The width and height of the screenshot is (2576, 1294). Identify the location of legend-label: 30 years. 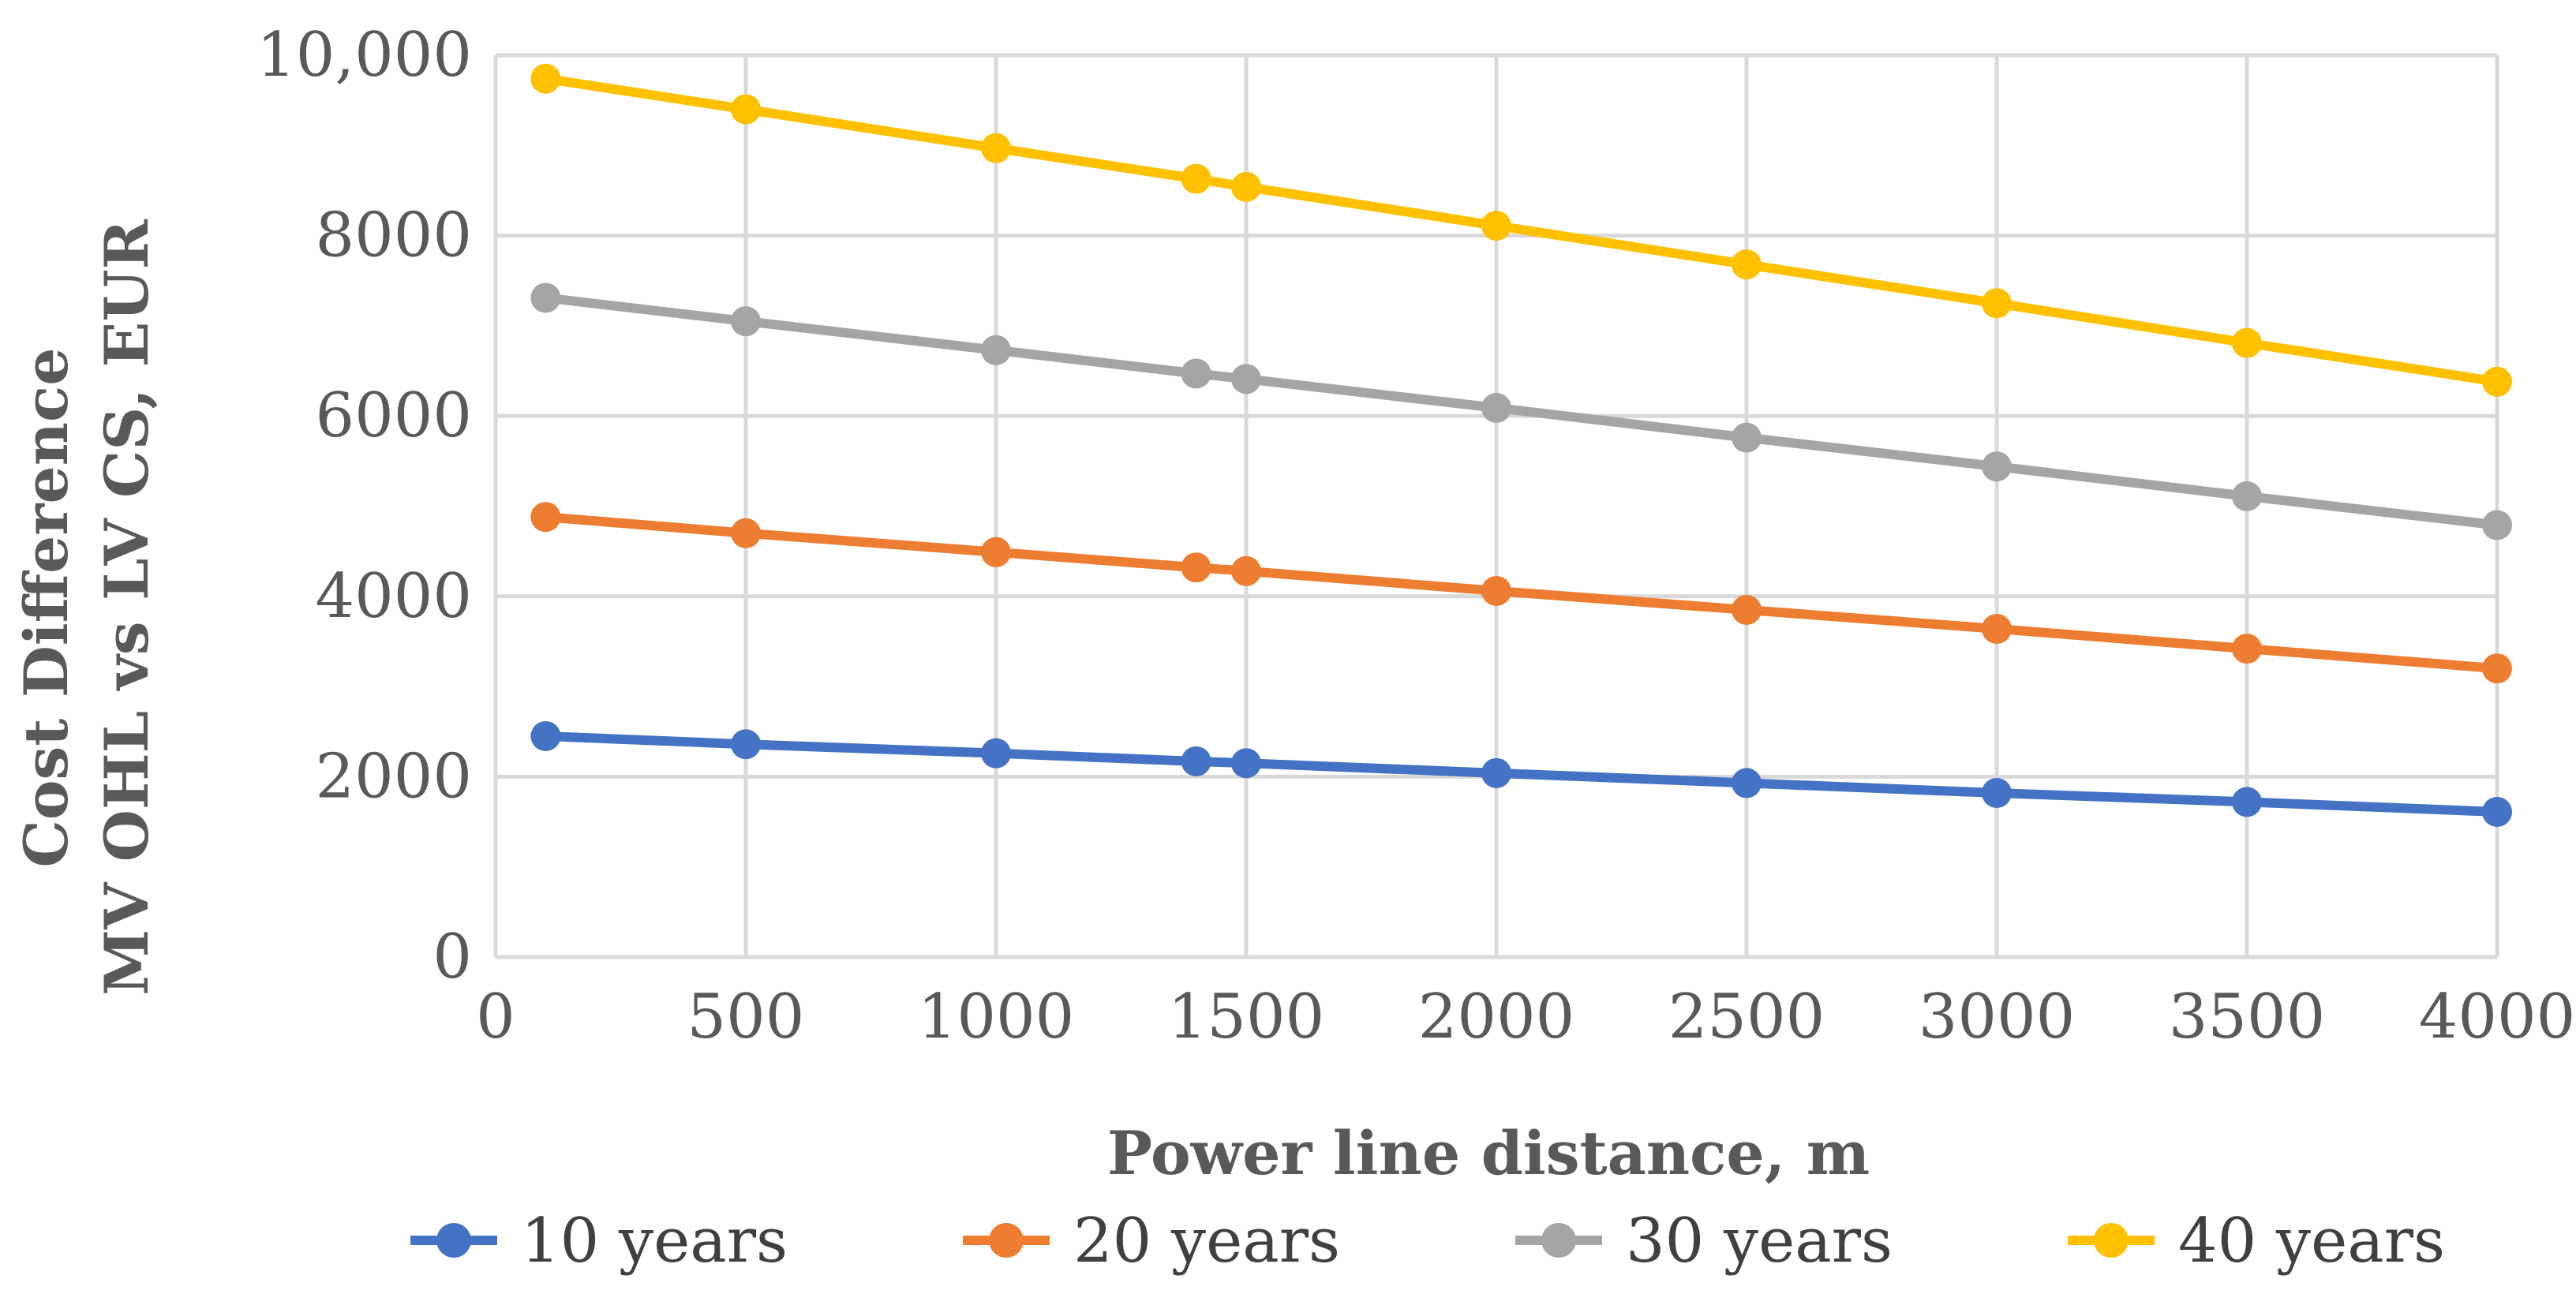
(1759, 1241).